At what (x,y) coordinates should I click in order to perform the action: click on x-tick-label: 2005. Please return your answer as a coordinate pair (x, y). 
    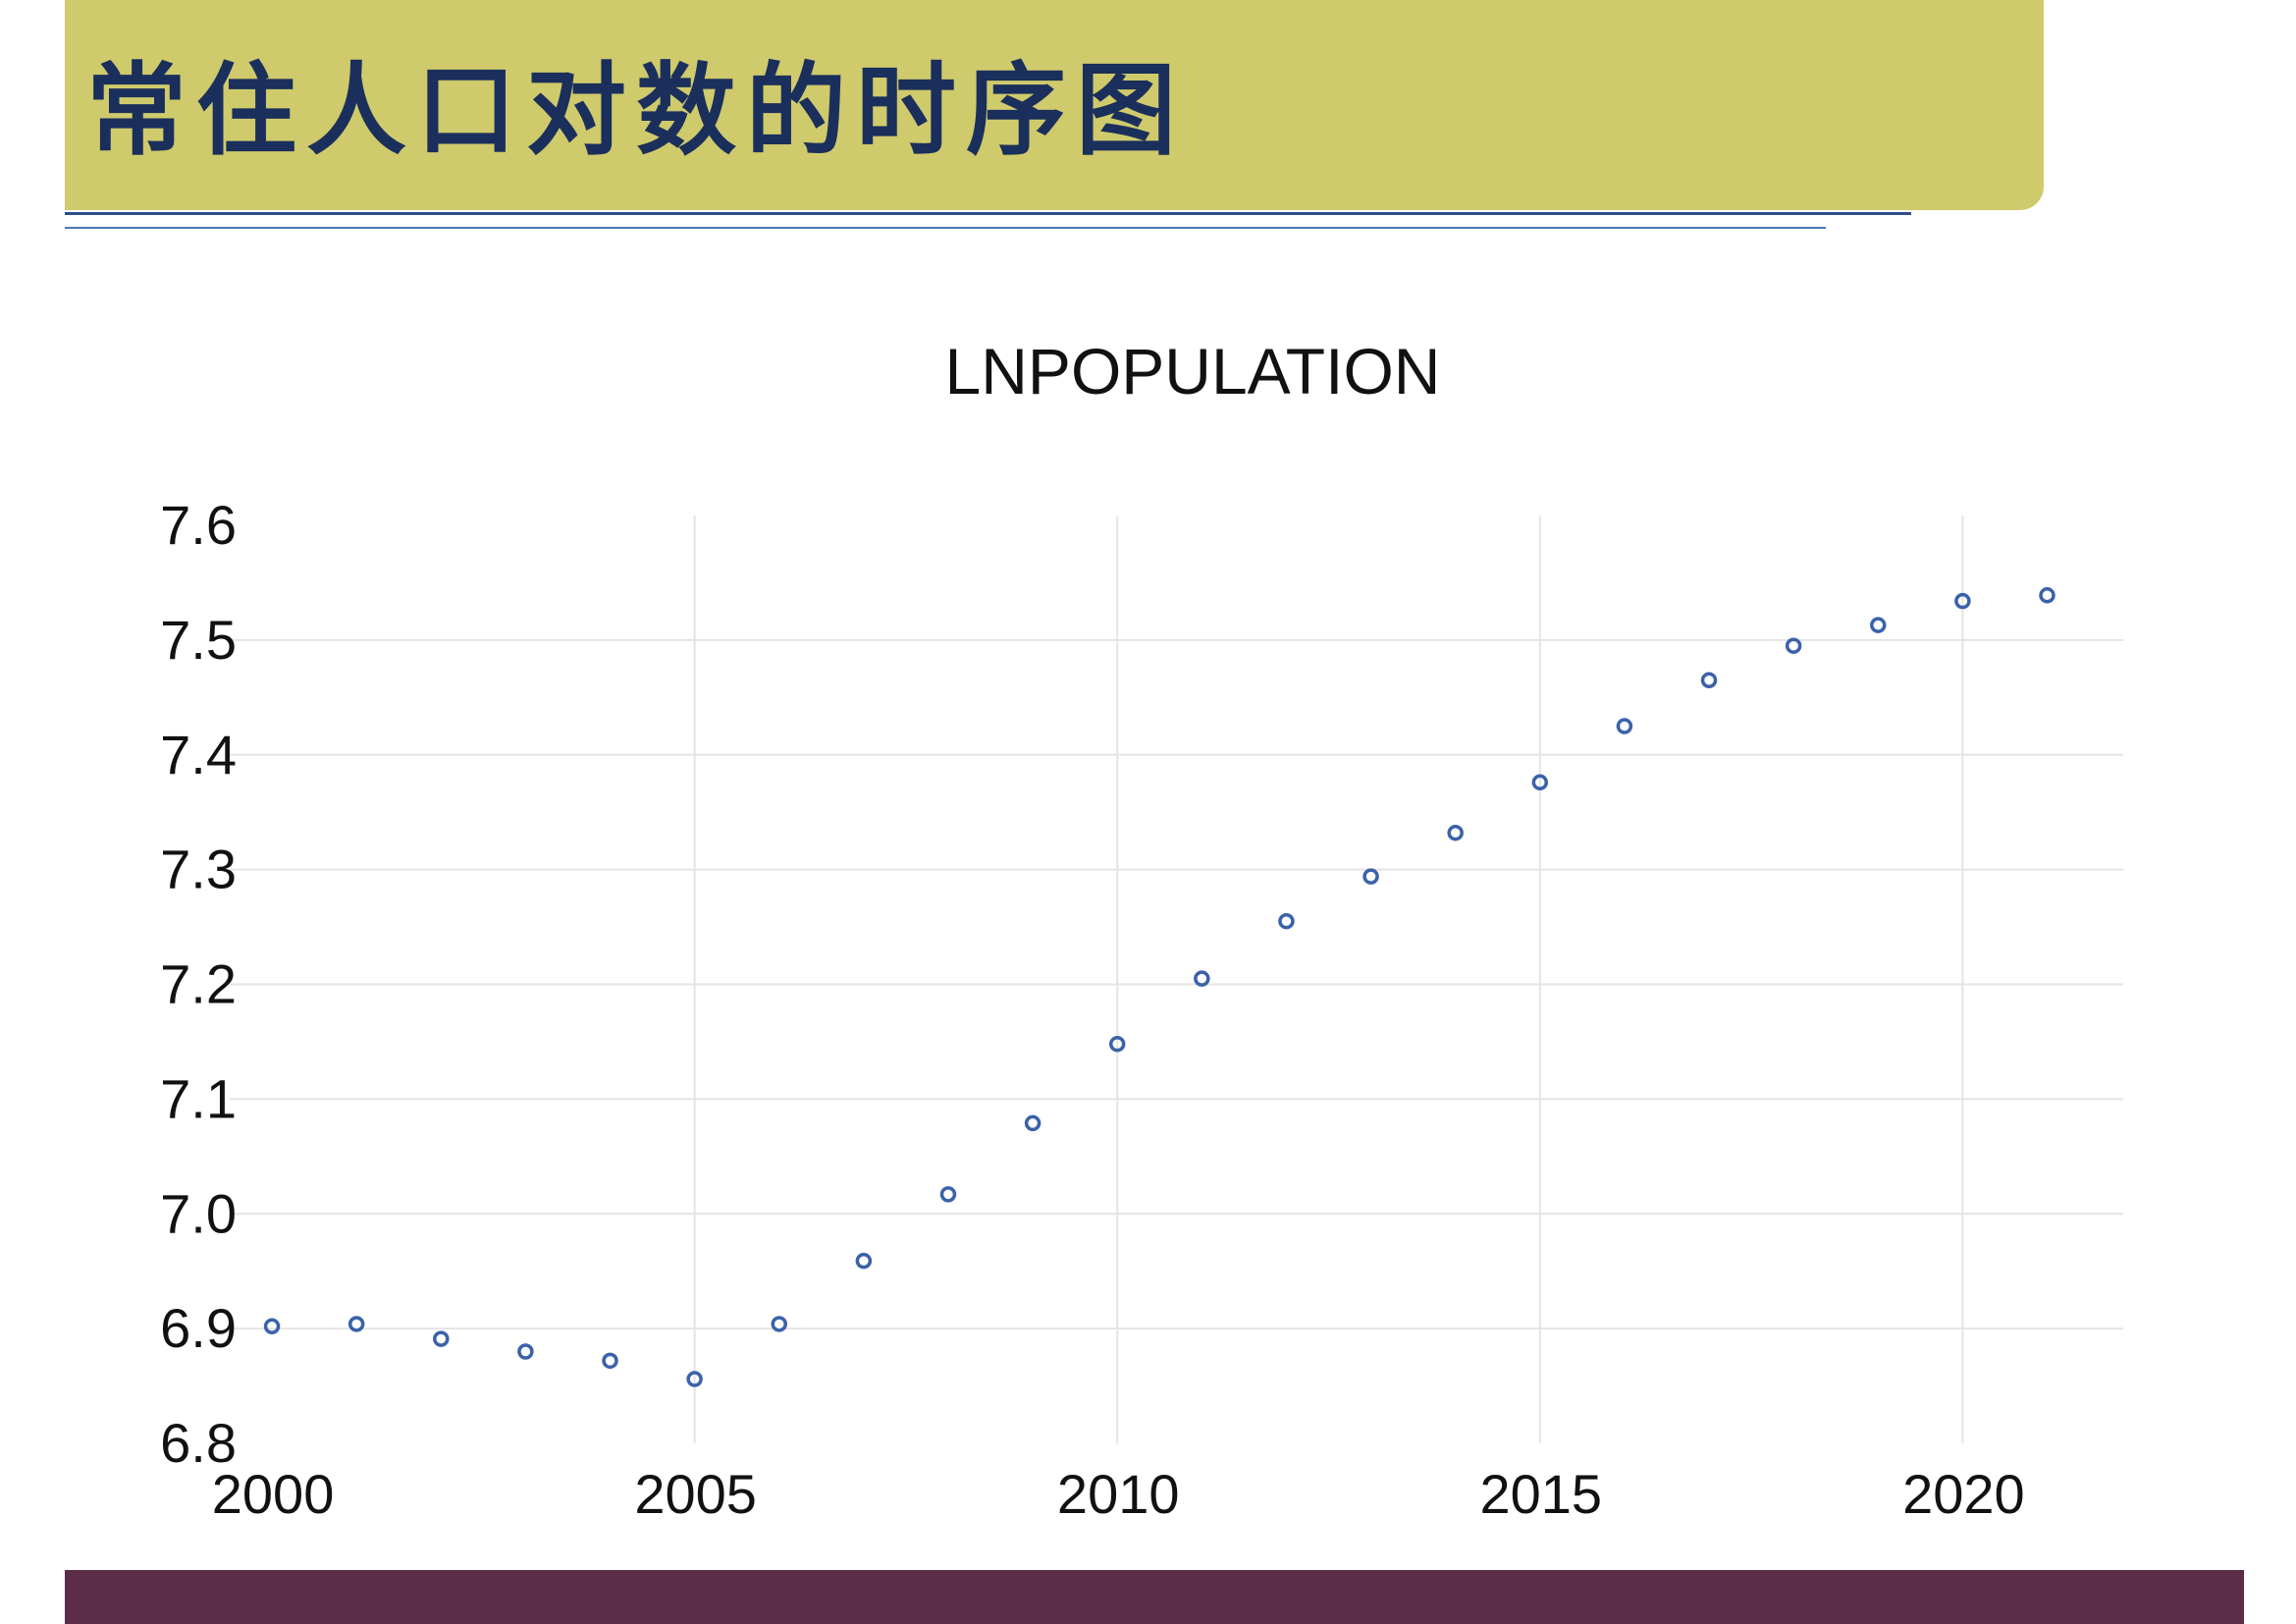
    Looking at the image, I should click on (695, 1494).